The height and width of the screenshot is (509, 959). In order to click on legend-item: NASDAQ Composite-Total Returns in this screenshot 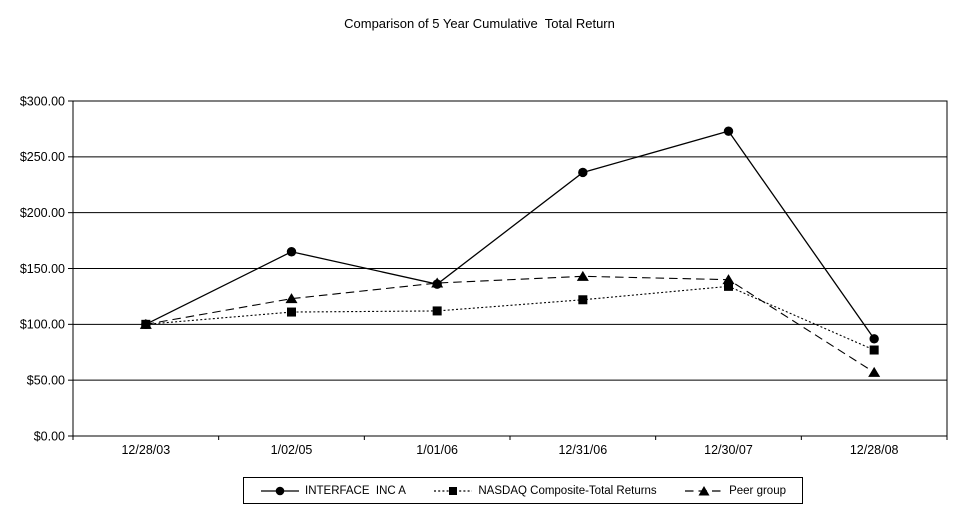, I will do `click(545, 490)`.